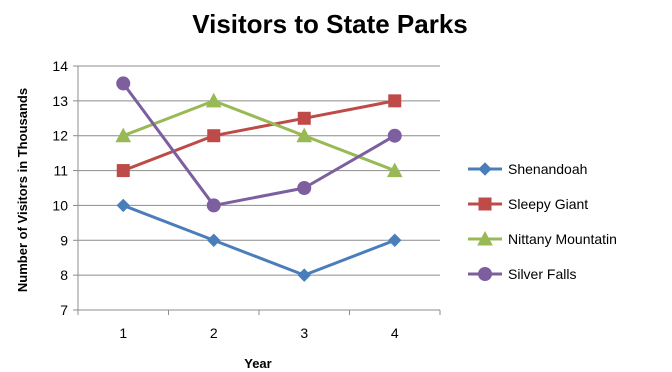  What do you see at coordinates (60, 171) in the screenshot?
I see `y-tick-label: 11` at bounding box center [60, 171].